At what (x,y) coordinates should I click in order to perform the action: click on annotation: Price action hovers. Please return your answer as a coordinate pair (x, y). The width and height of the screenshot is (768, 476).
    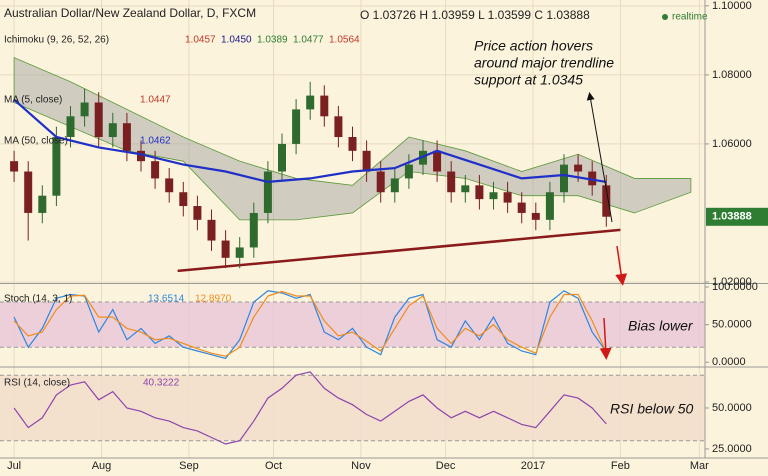
    Looking at the image, I should click on (533, 46).